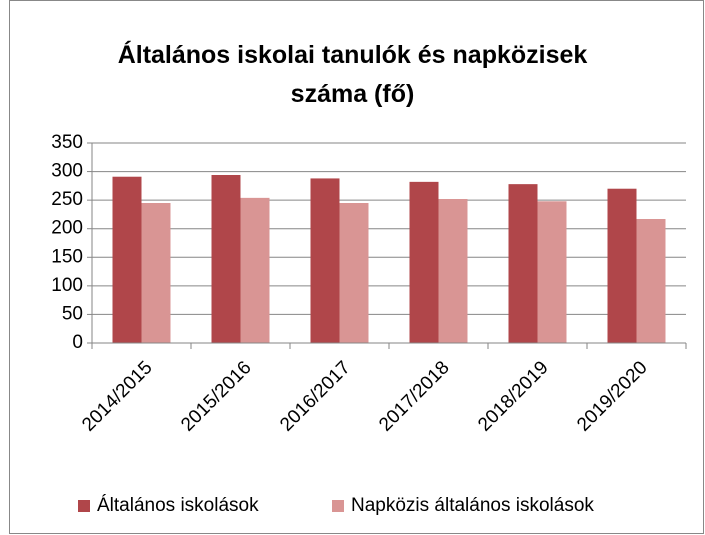  I want to click on legend-label: Általános iskolások, so click(178, 505).